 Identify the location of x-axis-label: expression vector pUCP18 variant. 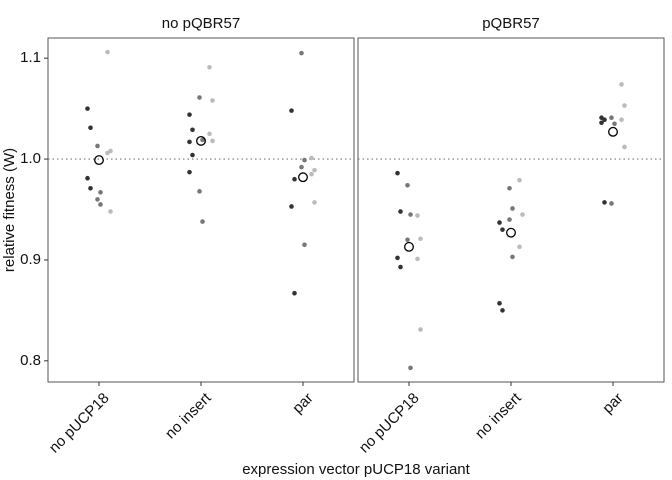
(356, 469).